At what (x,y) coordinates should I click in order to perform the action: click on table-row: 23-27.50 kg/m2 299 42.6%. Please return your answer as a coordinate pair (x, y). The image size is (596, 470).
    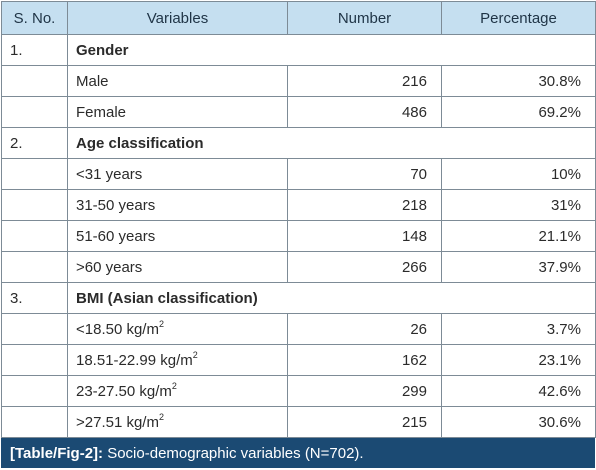
    Looking at the image, I should click on (298, 391).